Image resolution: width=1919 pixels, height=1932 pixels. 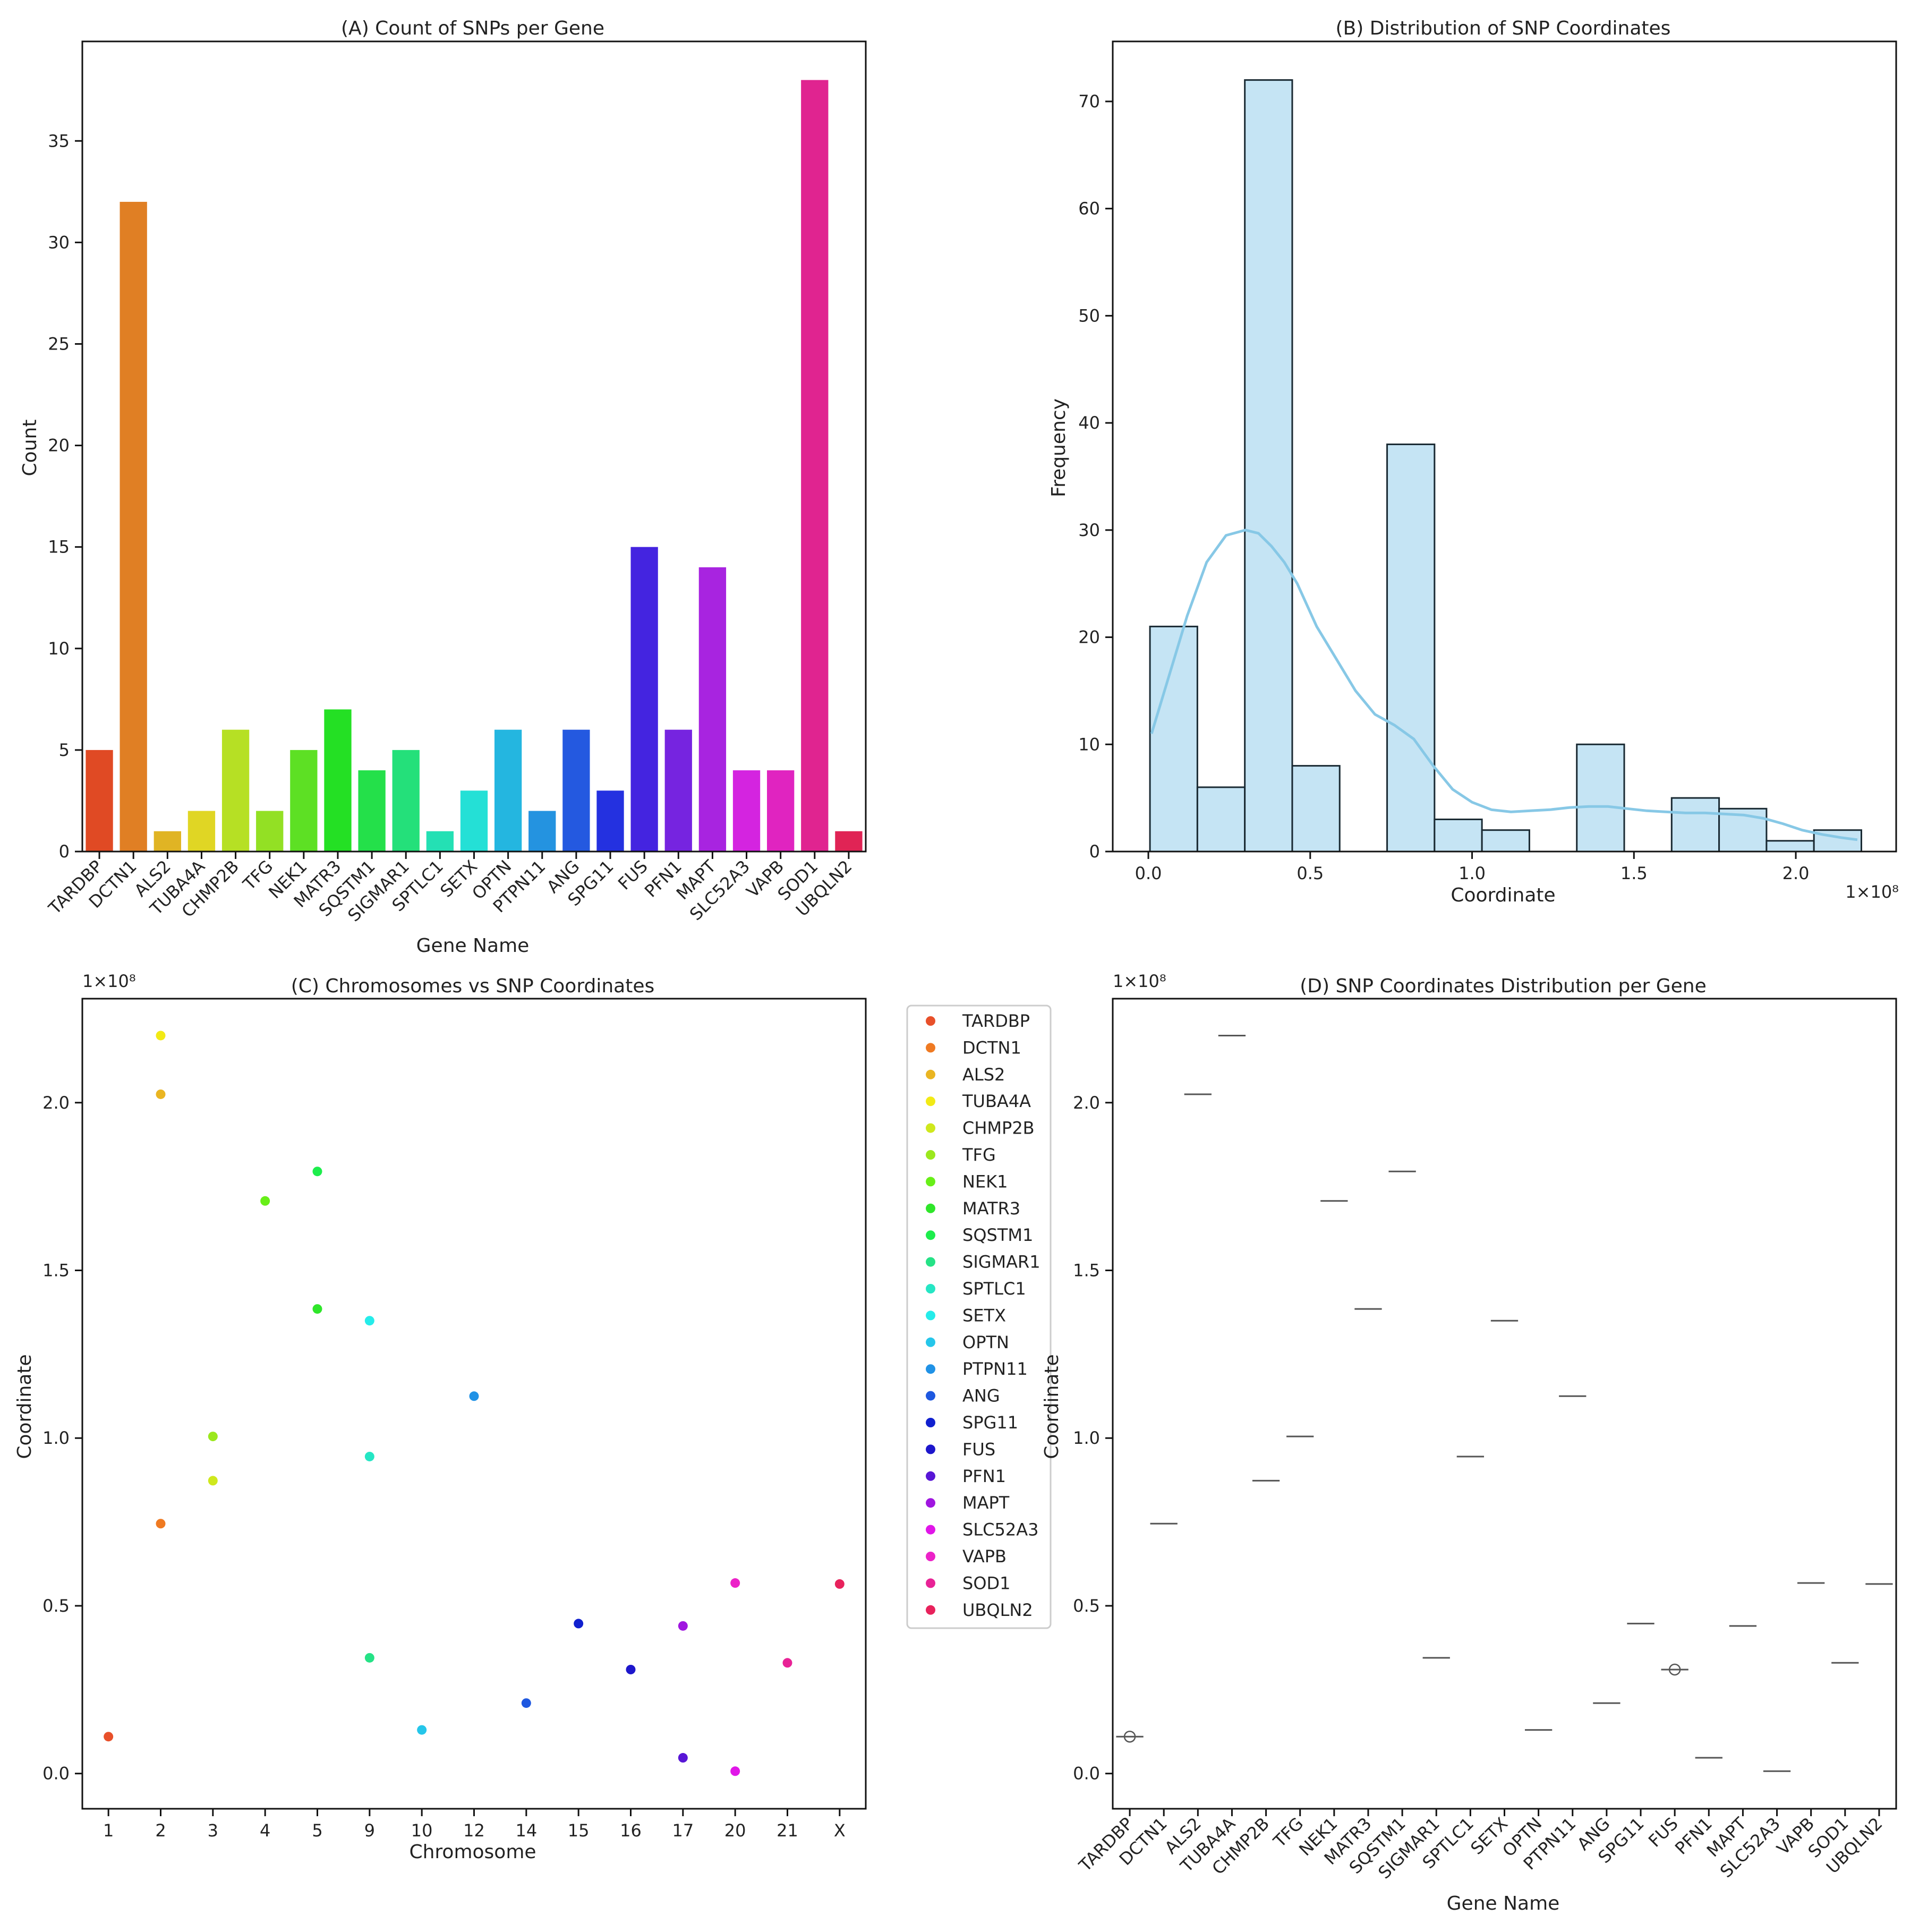 I want to click on x-tick-label: 9, so click(x=369, y=1830).